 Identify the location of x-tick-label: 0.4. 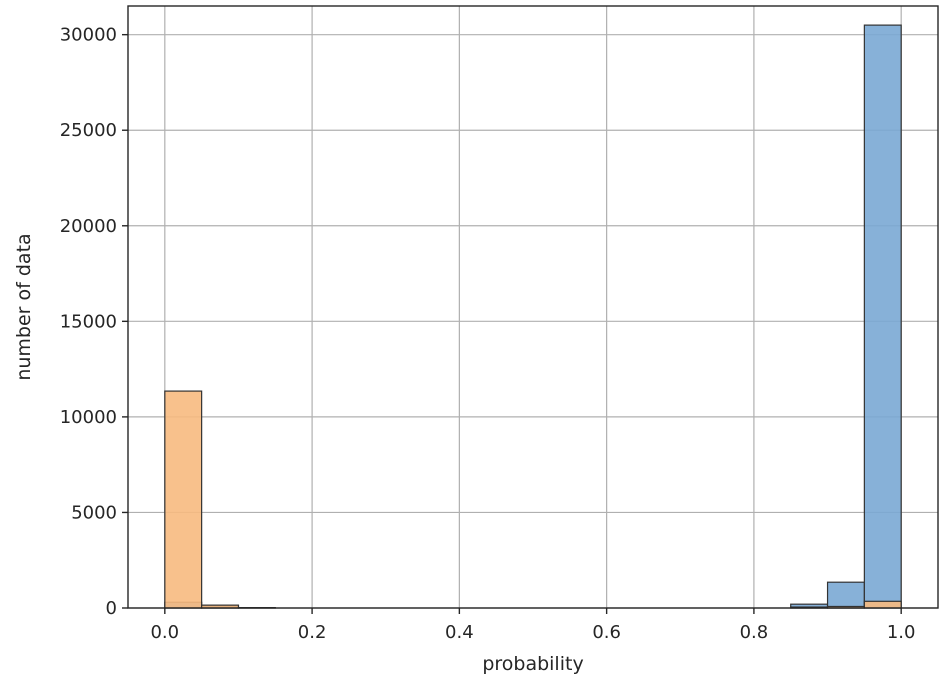
(459, 632).